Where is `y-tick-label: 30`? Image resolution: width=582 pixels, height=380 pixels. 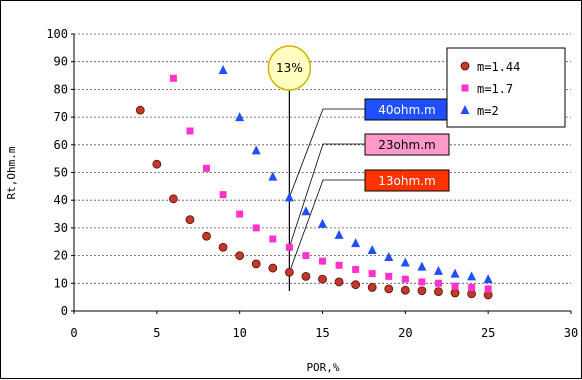 y-tick-label: 30 is located at coordinates (61, 228).